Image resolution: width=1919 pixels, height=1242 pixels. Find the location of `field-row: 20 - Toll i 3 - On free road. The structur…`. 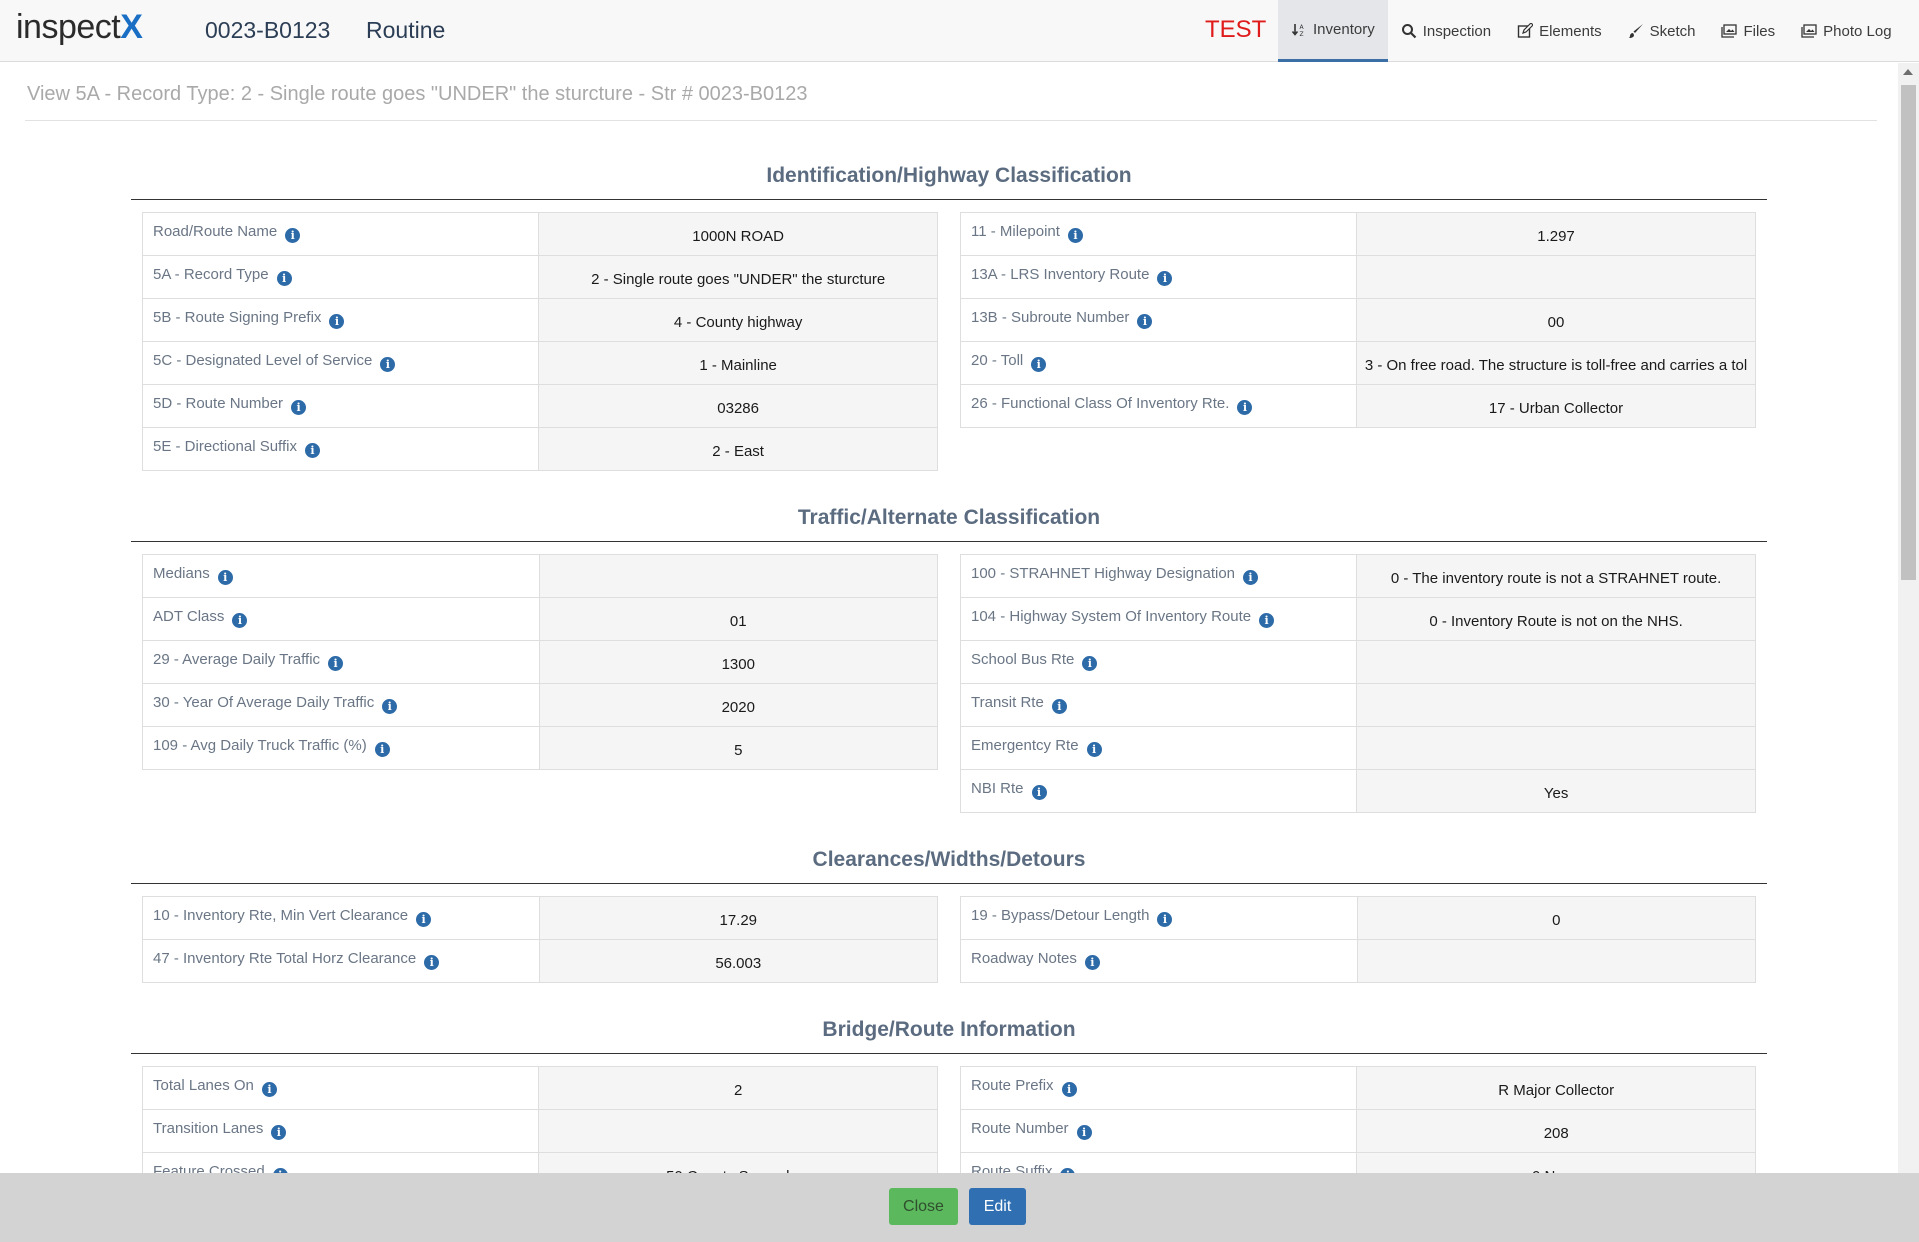

field-row: 20 - Toll i 3 - On free road. The structur… is located at coordinates (1357, 363).